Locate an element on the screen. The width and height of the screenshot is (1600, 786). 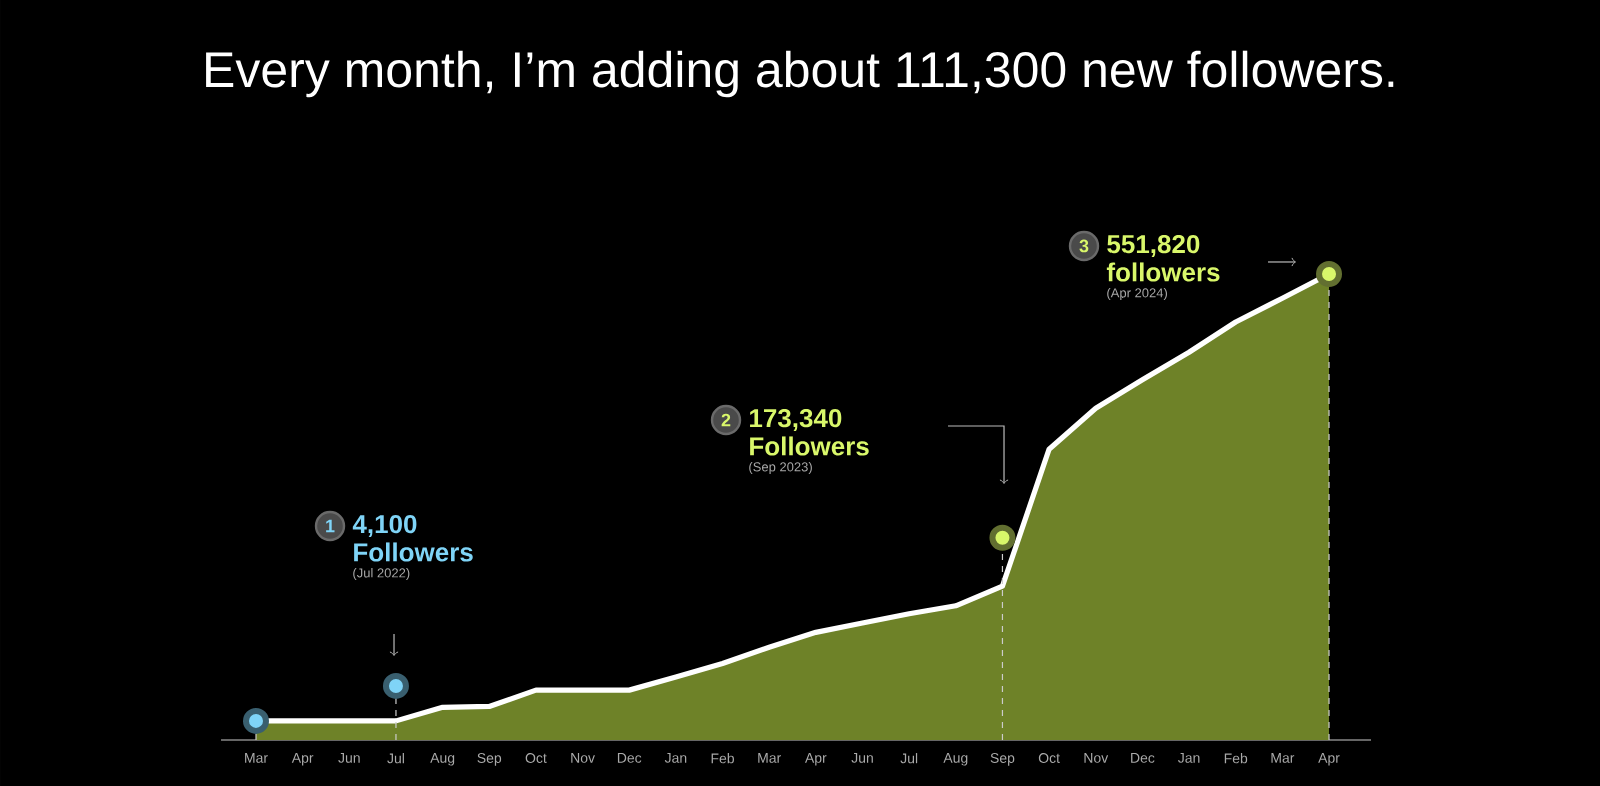
annotation: (Jul 2022) is located at coordinates (381, 574).